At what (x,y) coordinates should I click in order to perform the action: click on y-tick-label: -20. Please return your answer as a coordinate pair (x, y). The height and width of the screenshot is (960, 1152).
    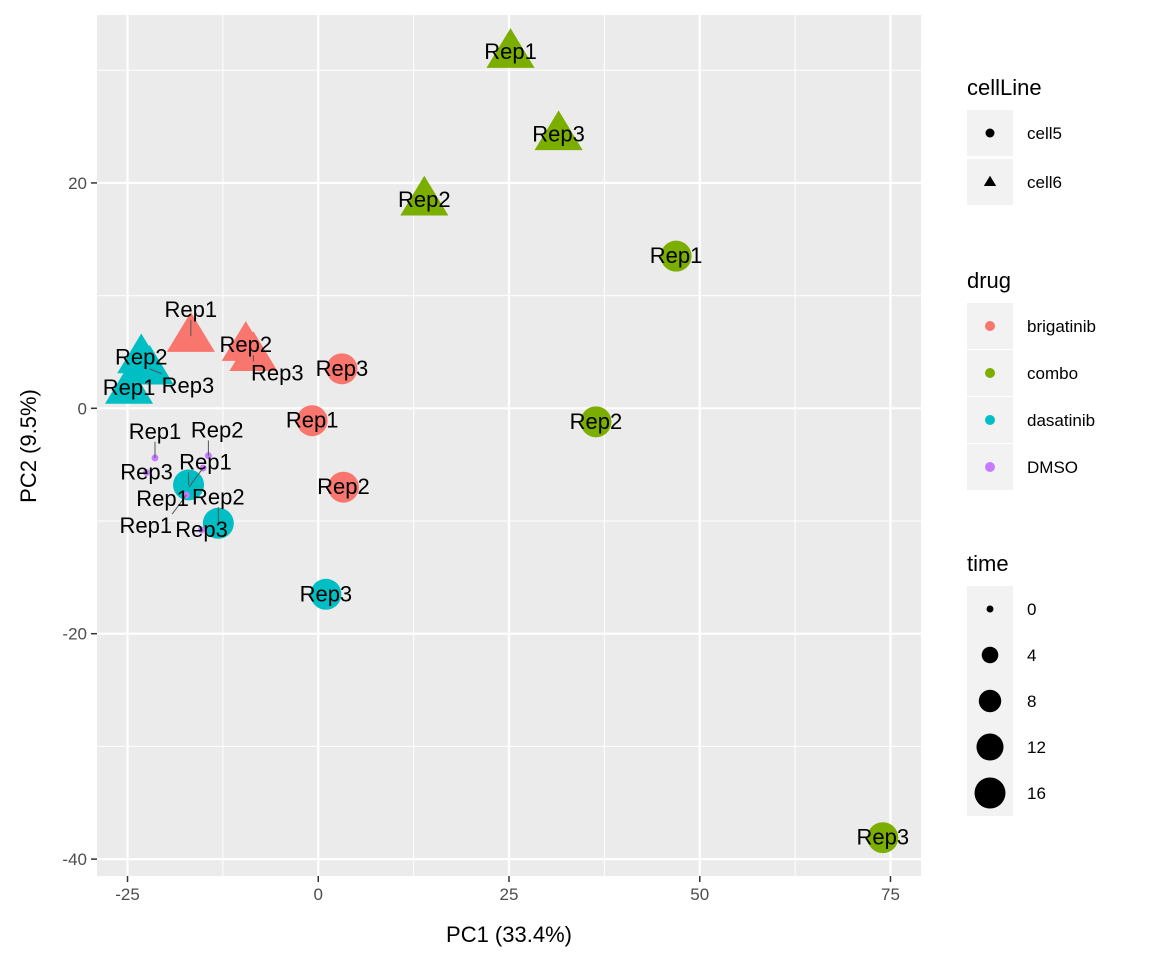
    Looking at the image, I should click on (74, 634).